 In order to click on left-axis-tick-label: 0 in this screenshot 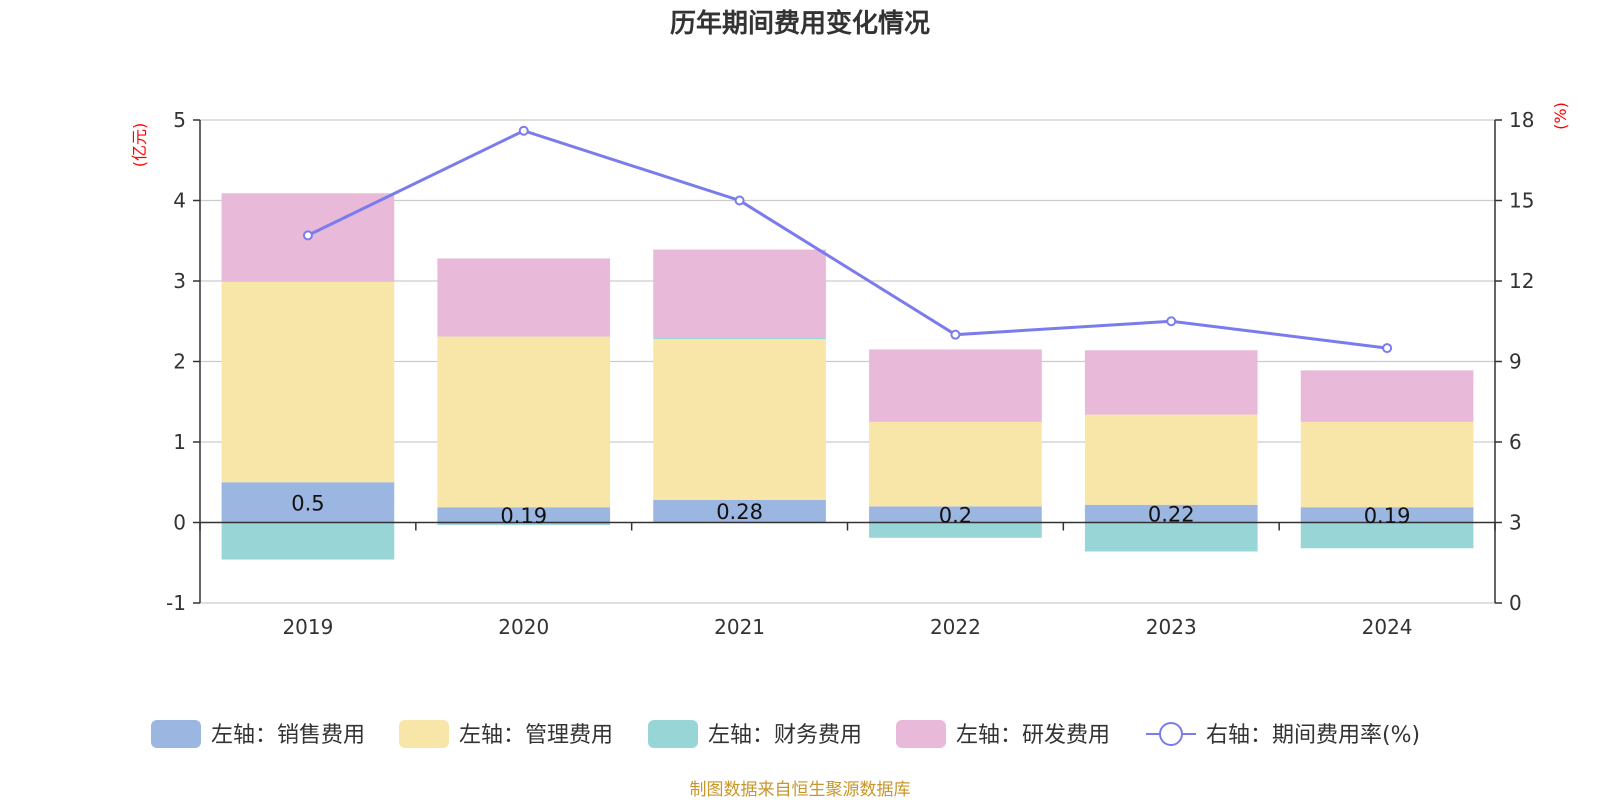, I will do `click(179, 523)`.